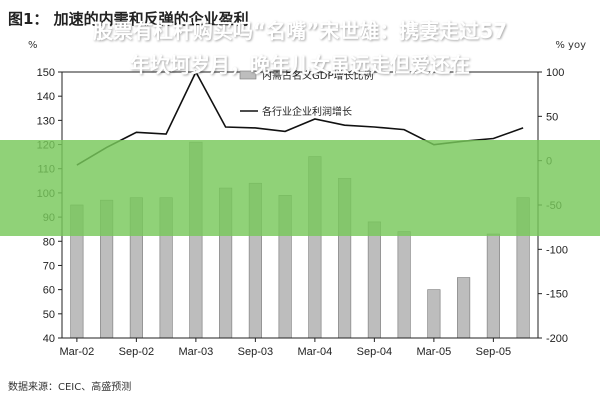 The image size is (600, 400). What do you see at coordinates (300, 31) in the screenshot?
I see `headline-line-1: 股票有杠杆购买吗“名嘴”宋世雄：携妻走过57` at bounding box center [300, 31].